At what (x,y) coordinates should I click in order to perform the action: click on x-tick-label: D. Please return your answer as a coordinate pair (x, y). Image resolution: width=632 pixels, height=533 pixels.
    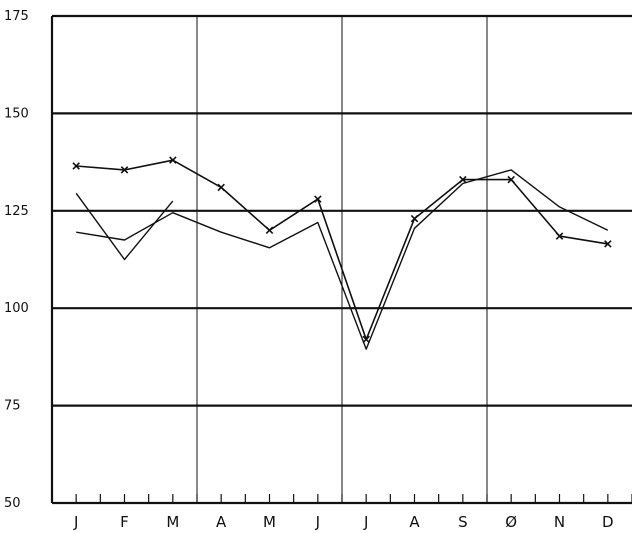
    Looking at the image, I should click on (608, 522).